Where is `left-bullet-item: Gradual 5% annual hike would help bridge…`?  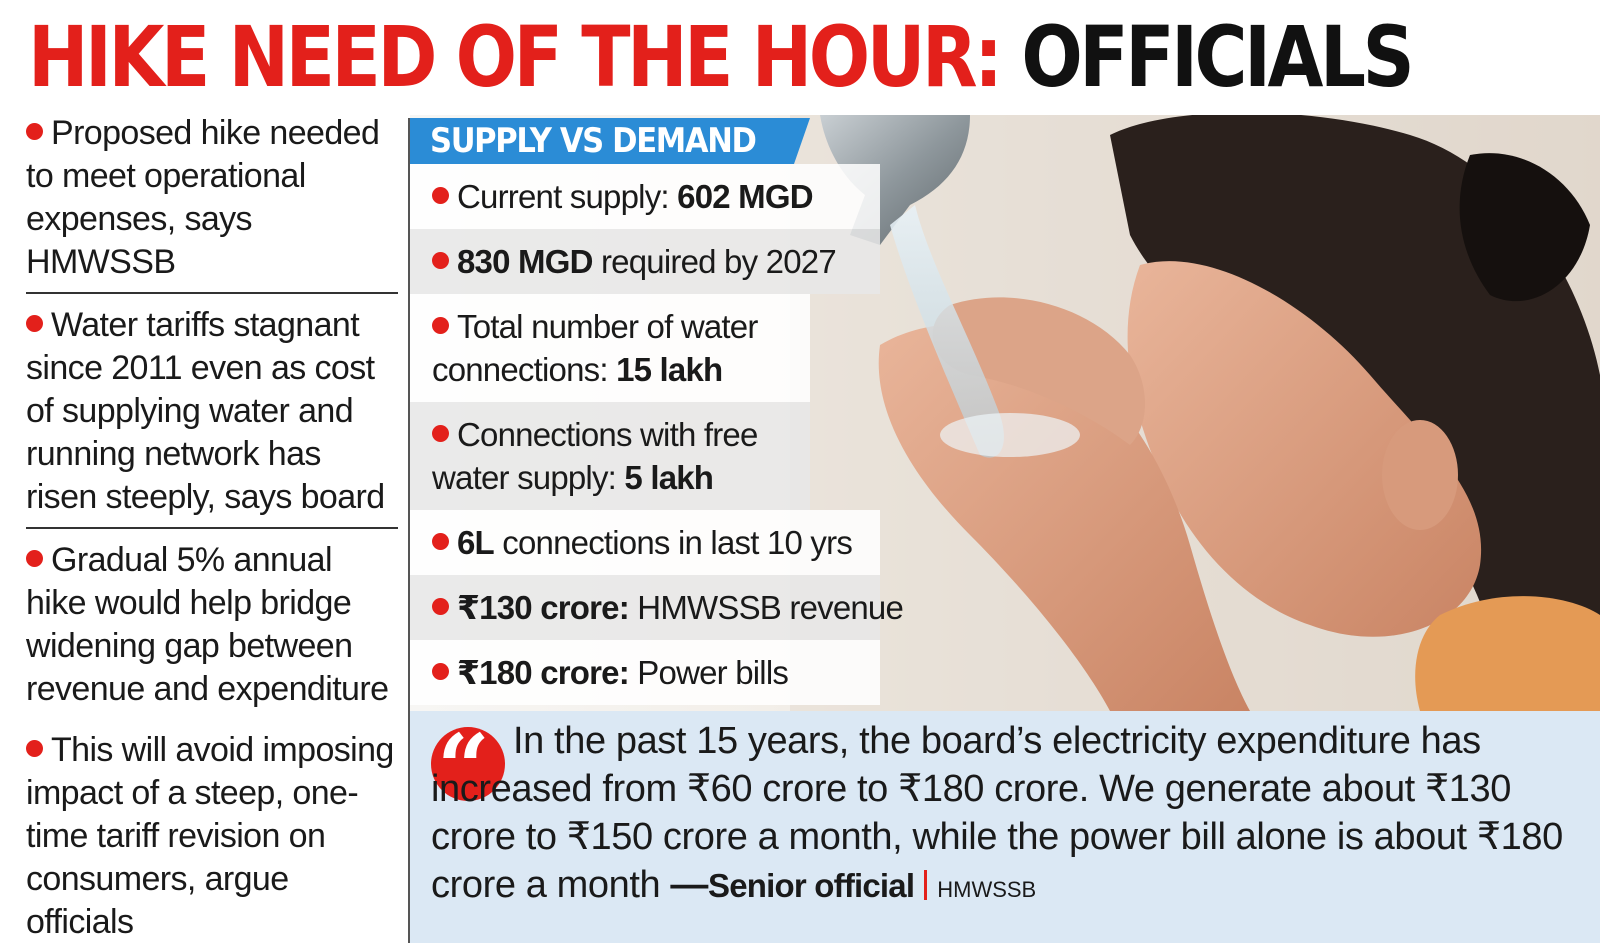
left-bullet-item: Gradual 5% annual hike would help bridge… is located at coordinates (212, 624).